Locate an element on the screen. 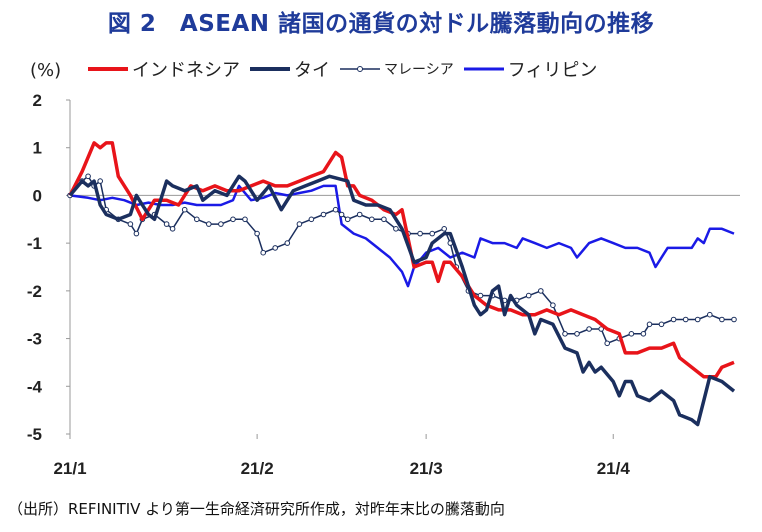  y-tick-label: -4 is located at coordinates (35, 386).